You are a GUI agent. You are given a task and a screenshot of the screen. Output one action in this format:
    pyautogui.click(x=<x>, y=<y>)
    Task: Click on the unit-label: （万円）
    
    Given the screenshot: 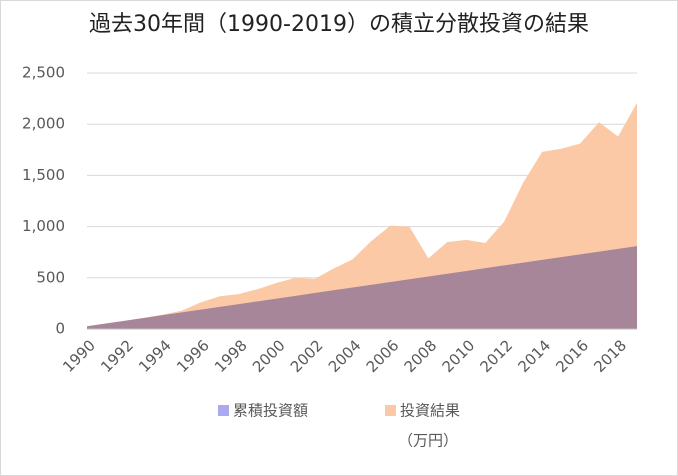 What is the action you would take?
    pyautogui.click(x=428, y=441)
    